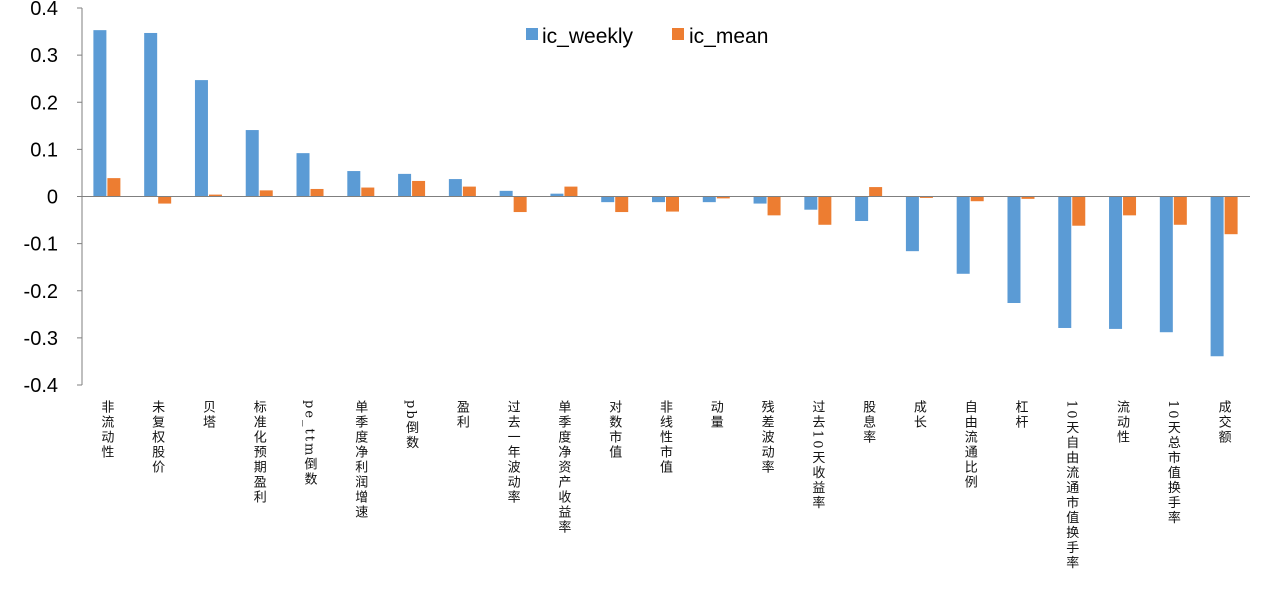 This screenshot has width=1269, height=606. I want to click on y-axis: 0.4 0.3 0.2 0.1 0 -0.1 -0.2 -0.3 -0.4, so click(53, 198).